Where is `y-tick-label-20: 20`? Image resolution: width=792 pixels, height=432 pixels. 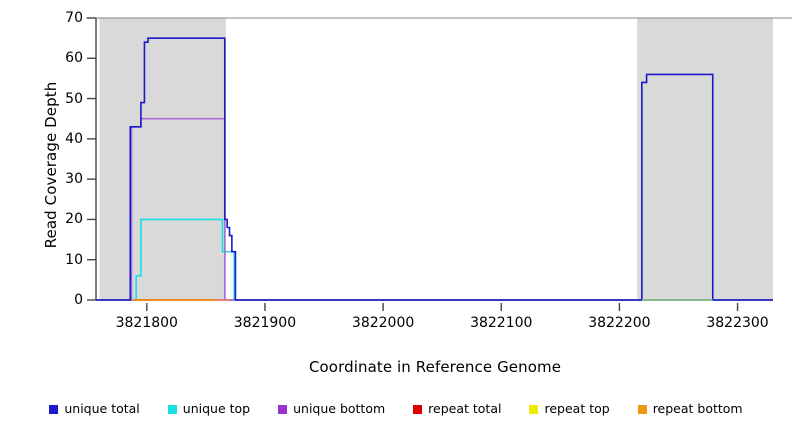
y-tick-label-20: 20 is located at coordinates (74, 219).